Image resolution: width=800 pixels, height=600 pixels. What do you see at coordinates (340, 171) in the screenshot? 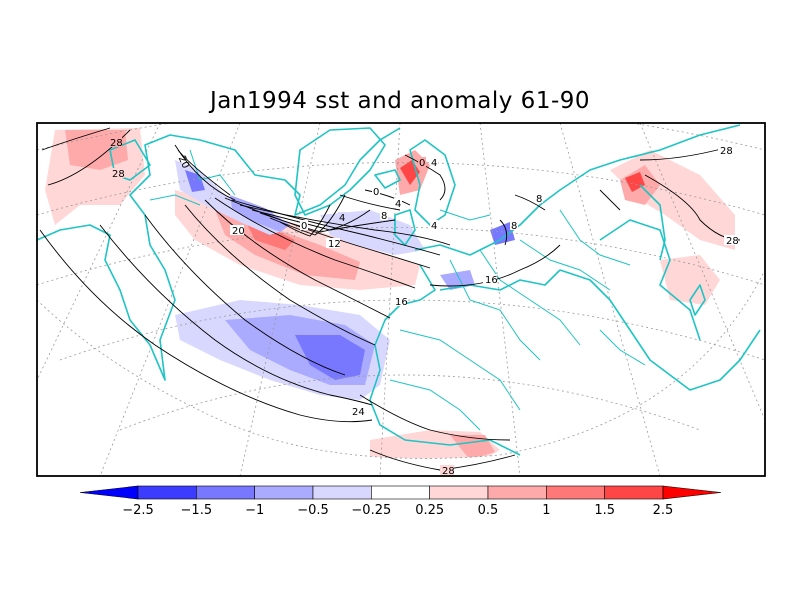
I see `coast-greenland` at bounding box center [340, 171].